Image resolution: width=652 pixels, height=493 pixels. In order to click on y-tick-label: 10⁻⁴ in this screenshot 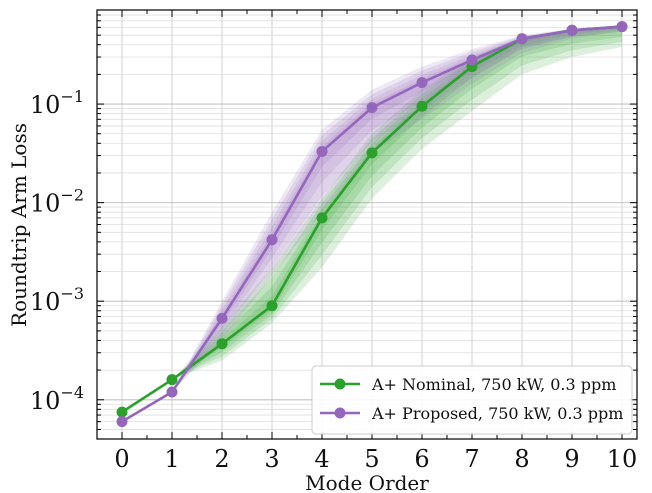, I will do `click(57, 399)`.